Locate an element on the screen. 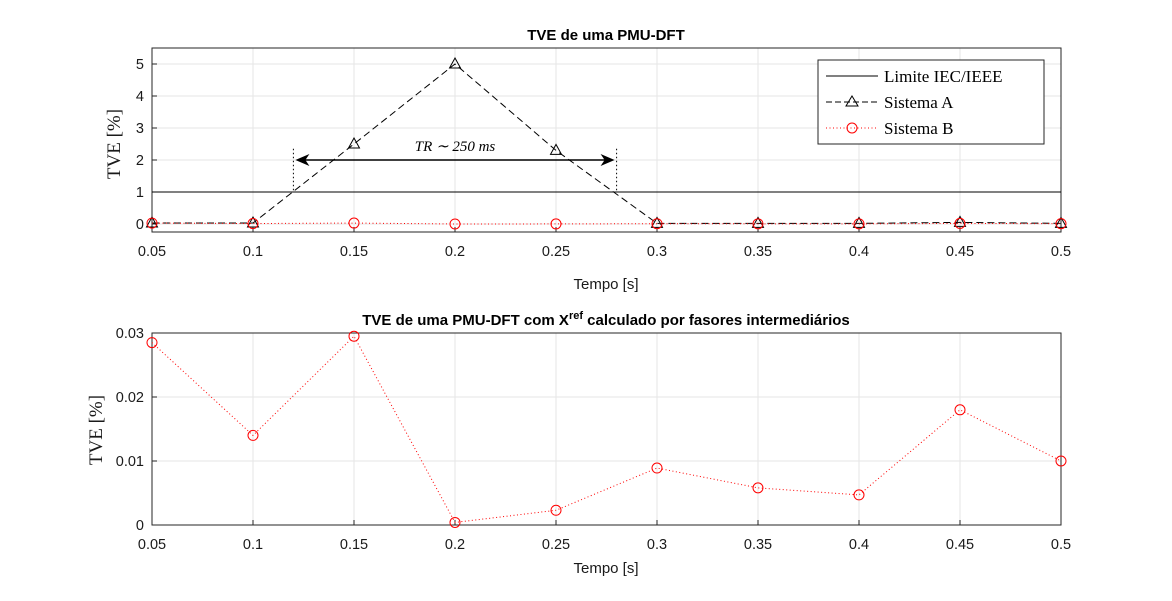 Image resolution: width=1172 pixels, height=601 pixels. plot1-y-axis-label: TVE [%] is located at coordinates (114, 144).